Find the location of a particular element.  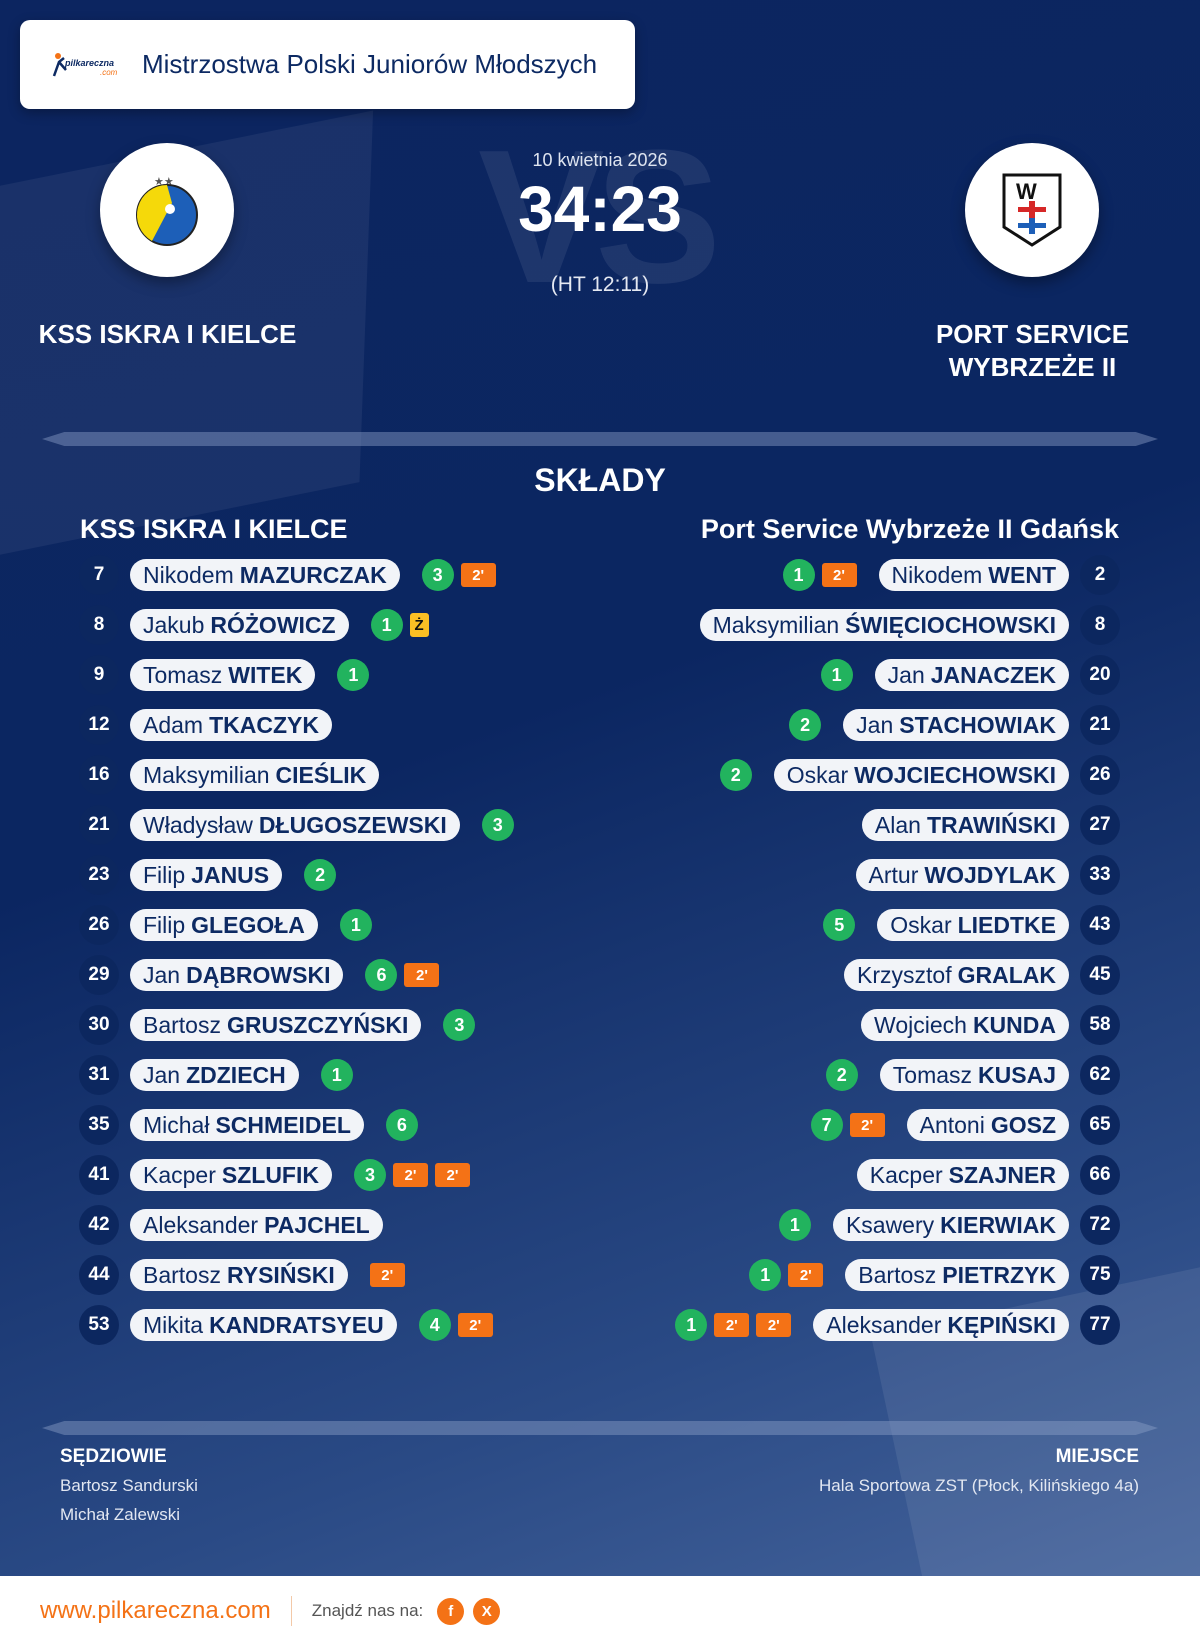

shirt-number: 30 is located at coordinates (99, 1025).